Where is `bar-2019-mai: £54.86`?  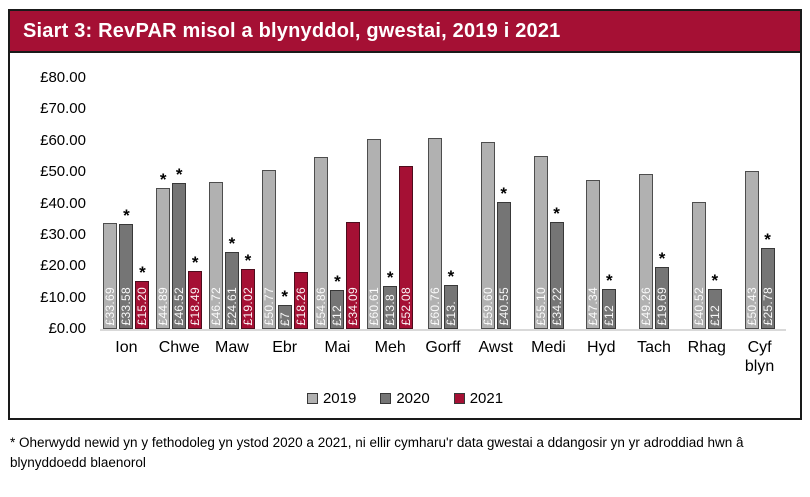 bar-2019-mai: £54.86 is located at coordinates (321, 243).